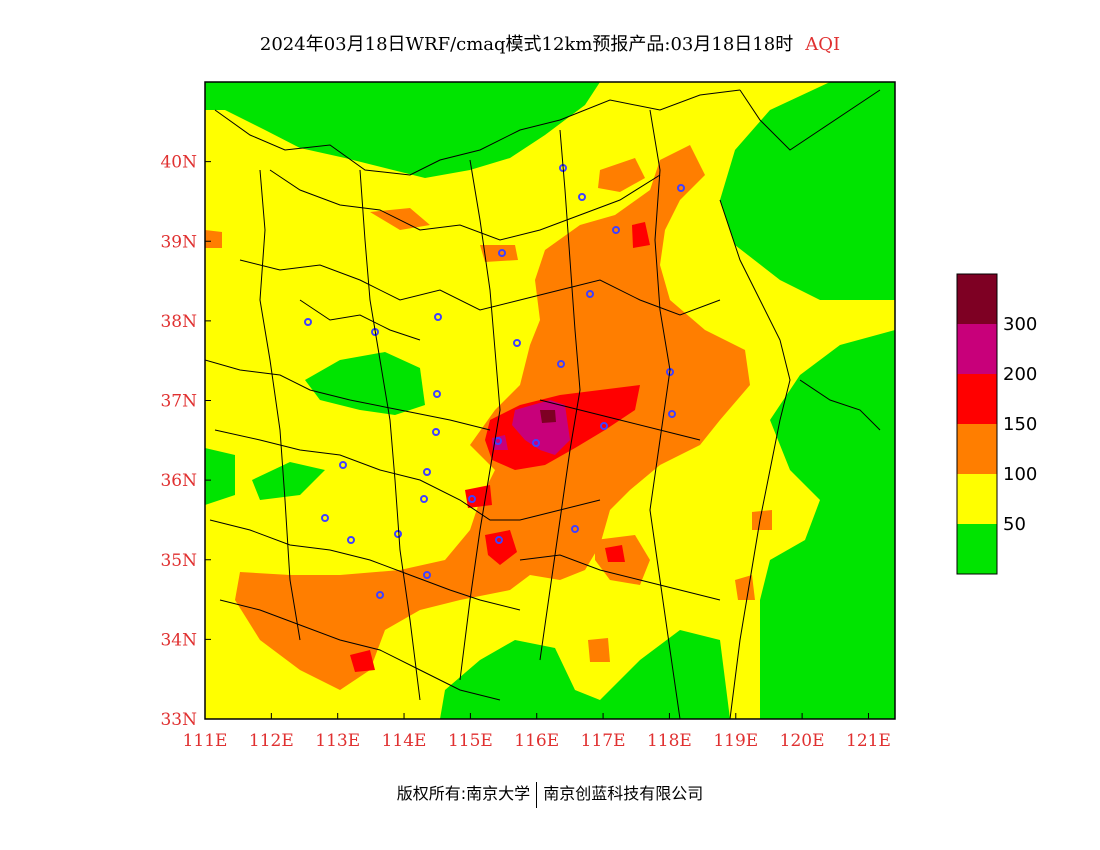 This screenshot has height=850, width=1100. I want to click on aqi-zone-good-south, so click(585, 674).